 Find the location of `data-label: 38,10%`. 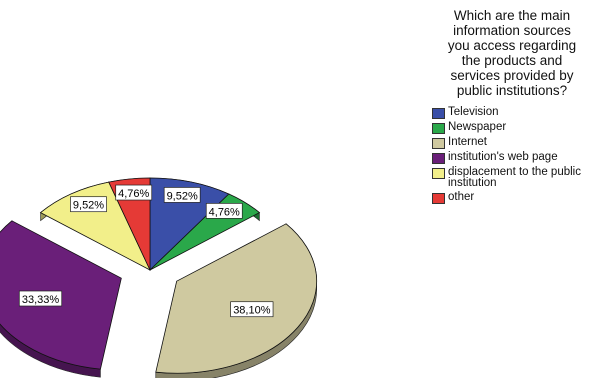

data-label: 38,10% is located at coordinates (252, 309).